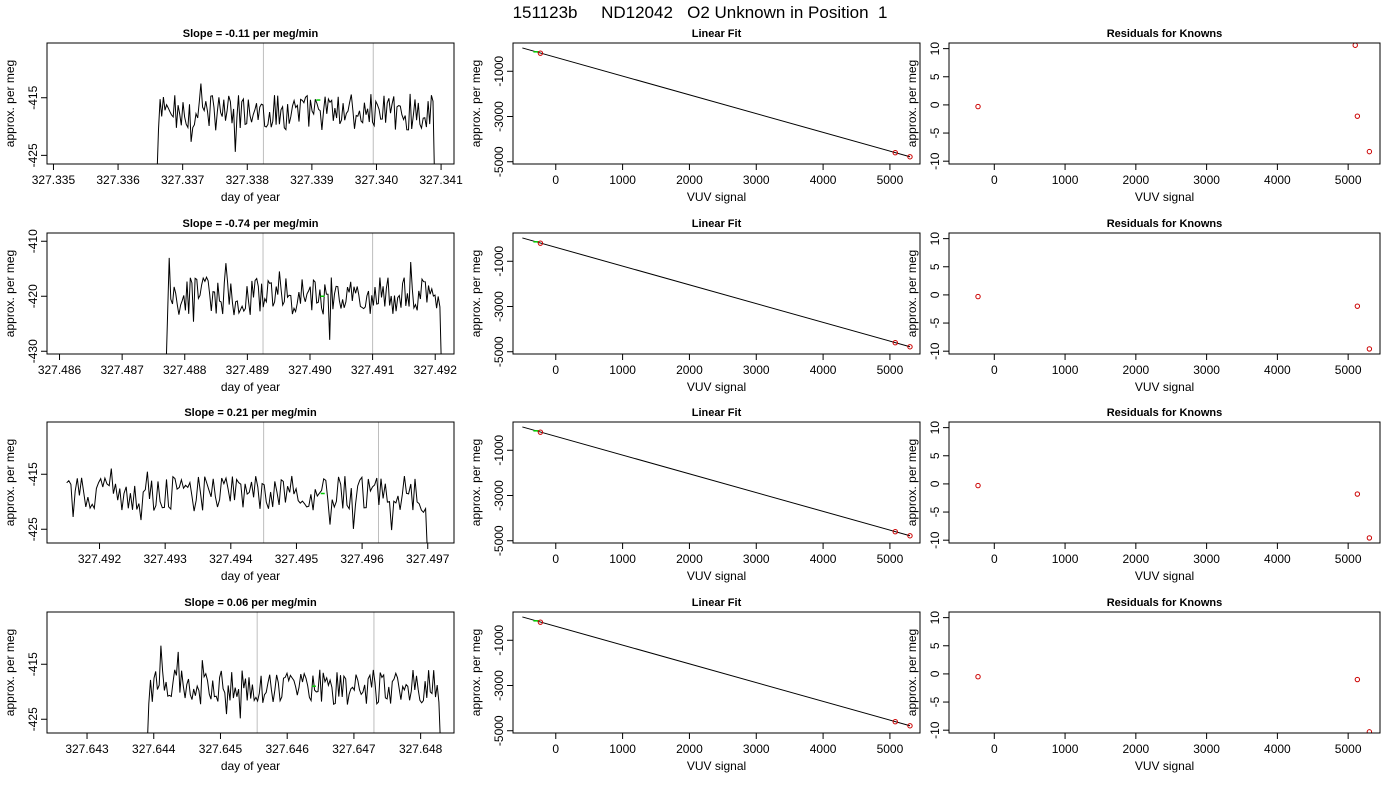 Image resolution: width=1400 pixels, height=800 pixels. What do you see at coordinates (231, 559) in the screenshot?
I see `x-tick-label: 327.494` at bounding box center [231, 559].